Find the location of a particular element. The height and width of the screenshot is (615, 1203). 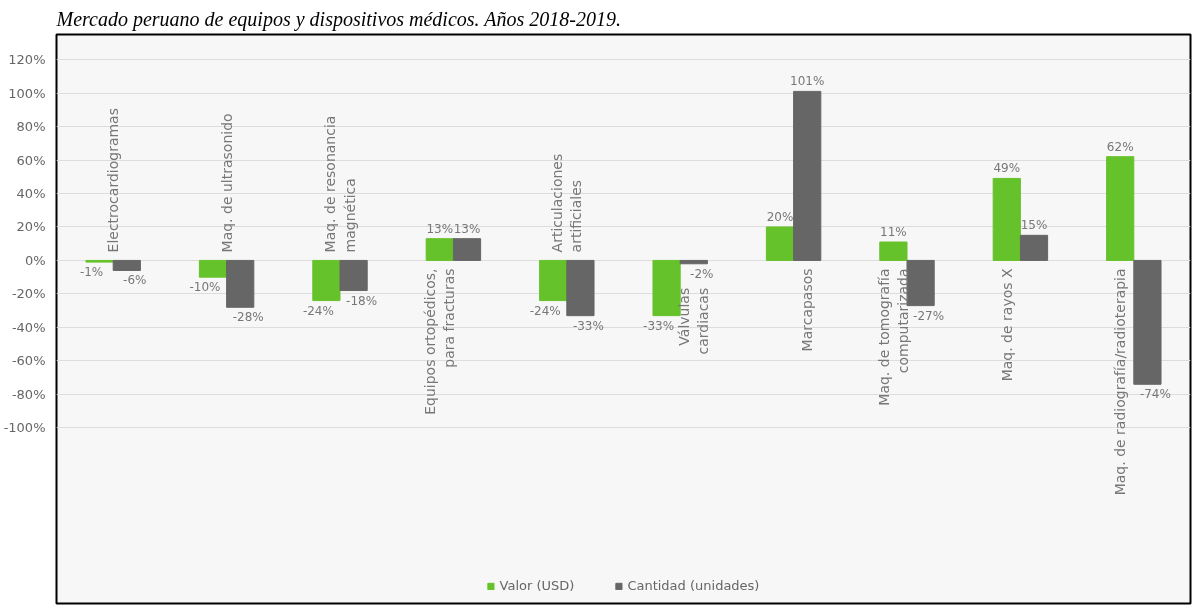

data-label: -2% is located at coordinates (702, 273).